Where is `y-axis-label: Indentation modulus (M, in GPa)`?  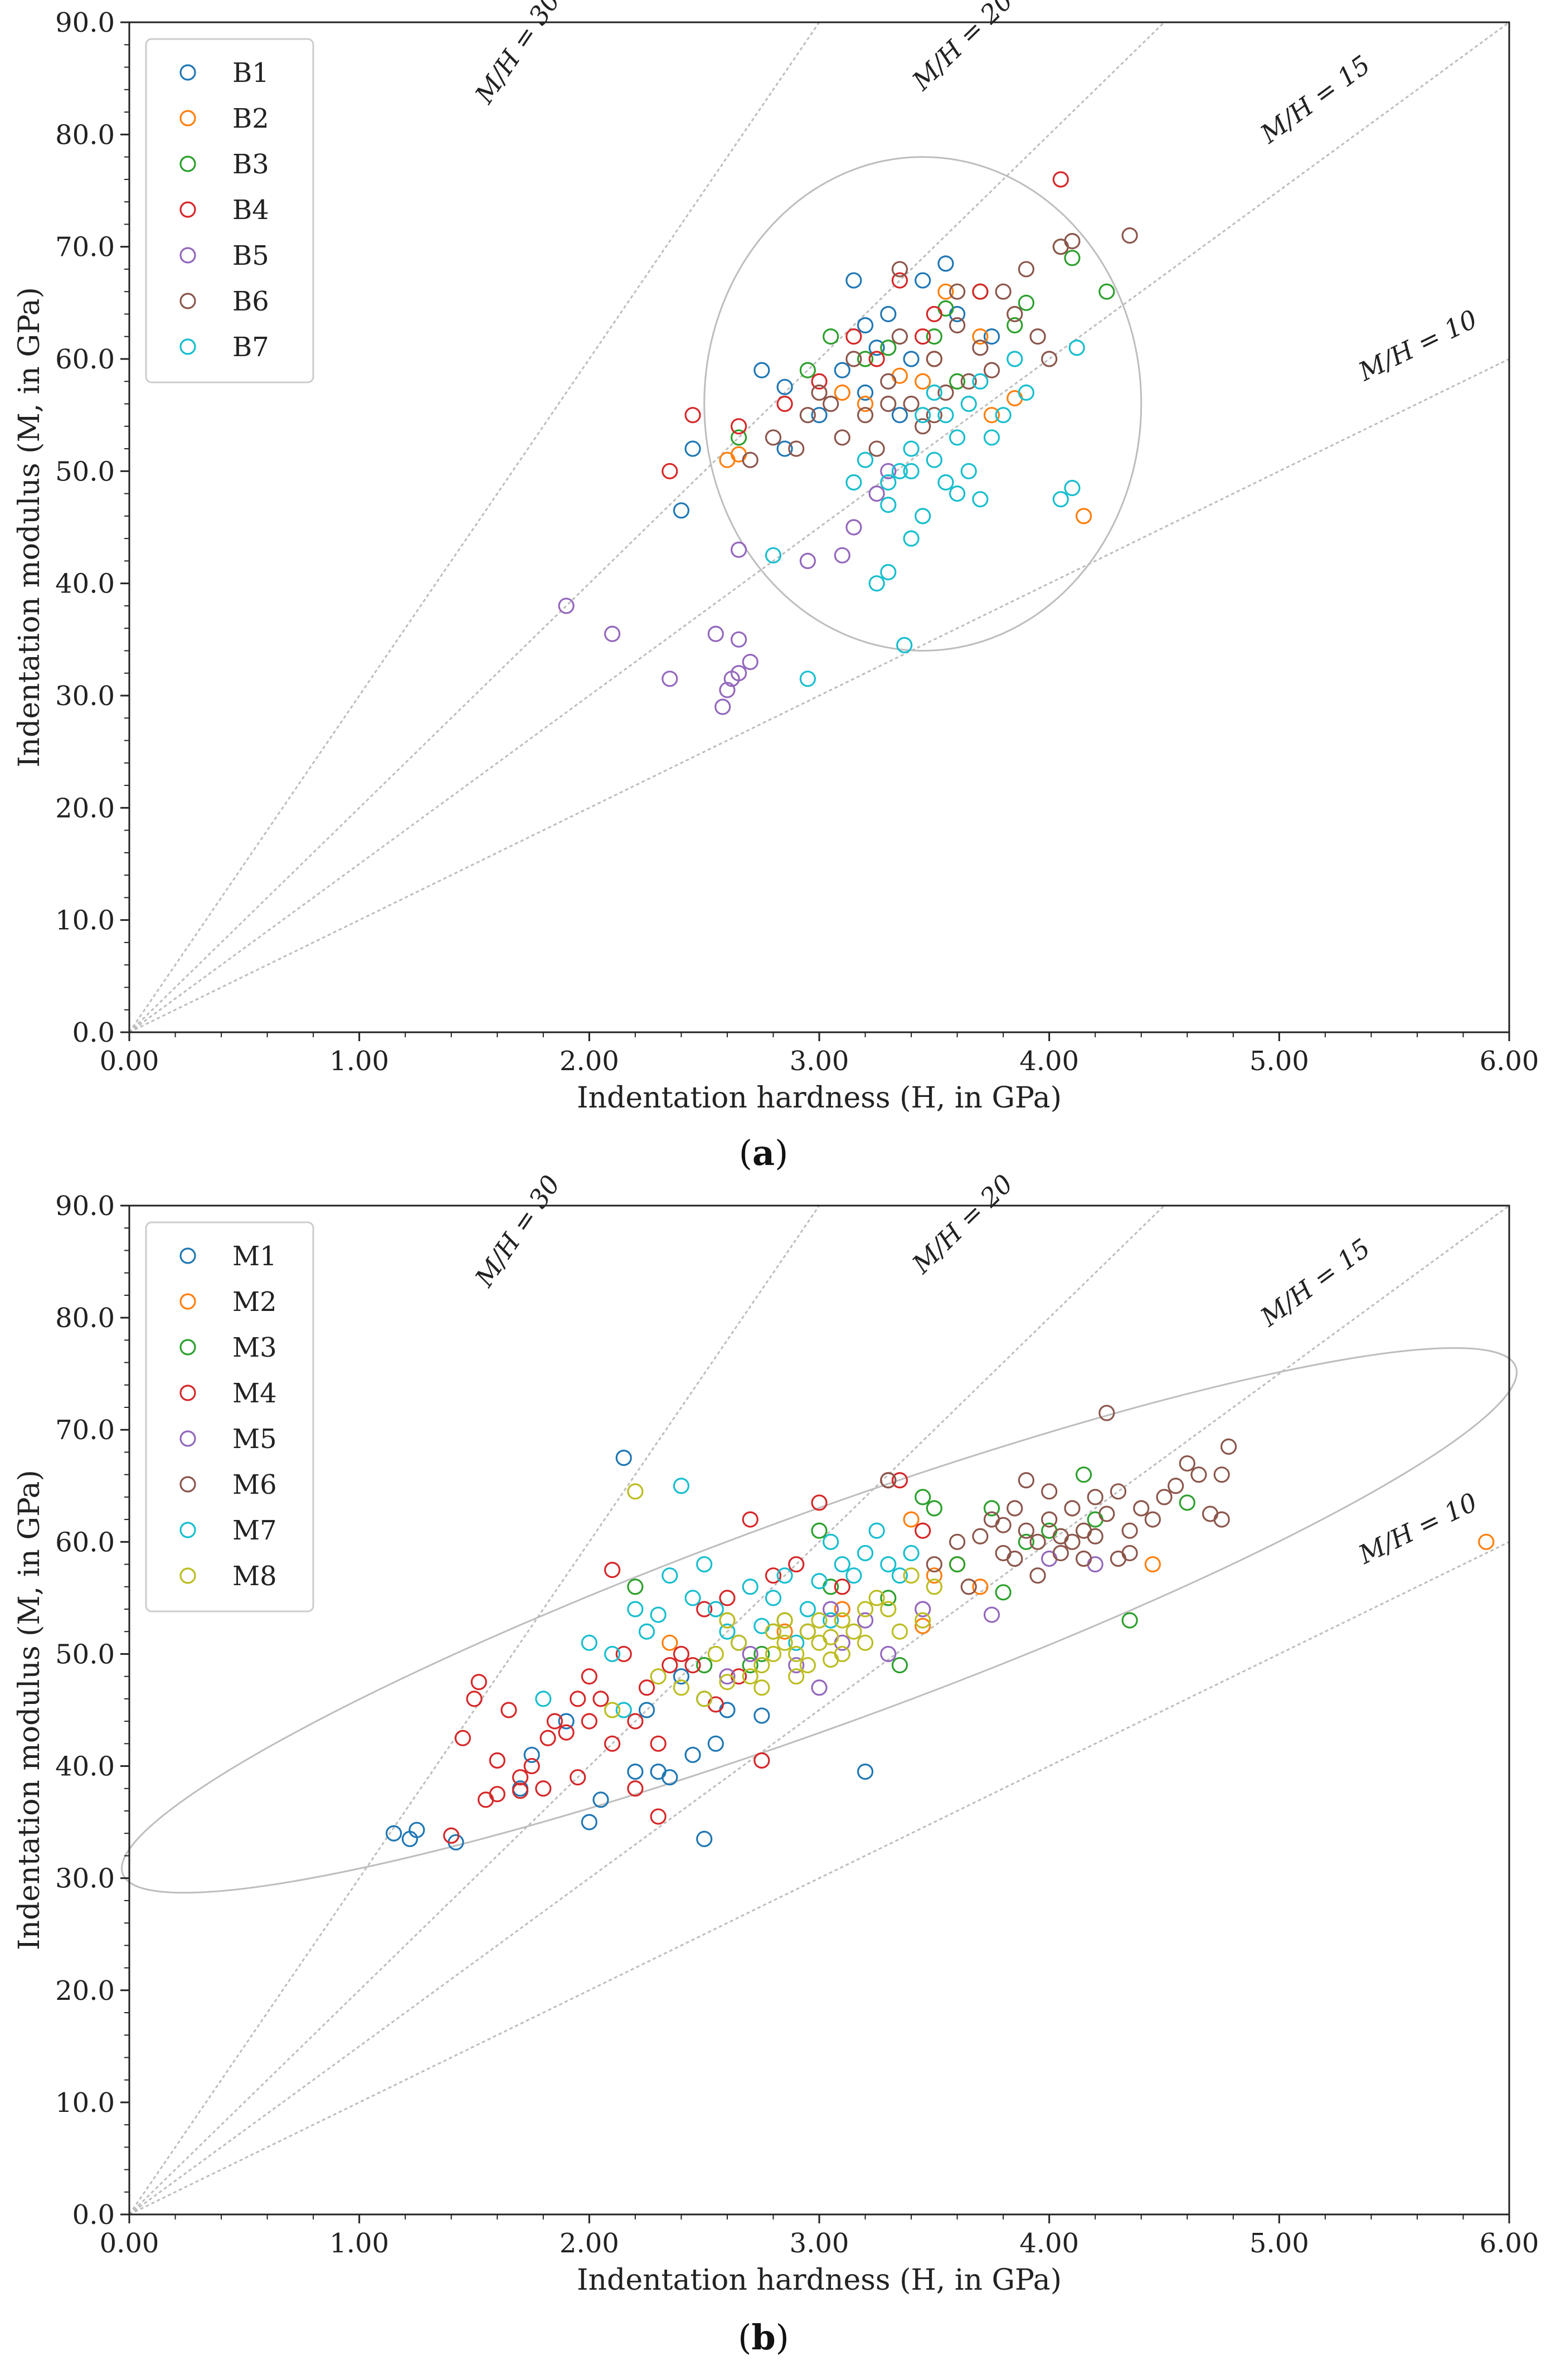 y-axis-label: Indentation modulus (M, in GPa) is located at coordinates (29, 527).